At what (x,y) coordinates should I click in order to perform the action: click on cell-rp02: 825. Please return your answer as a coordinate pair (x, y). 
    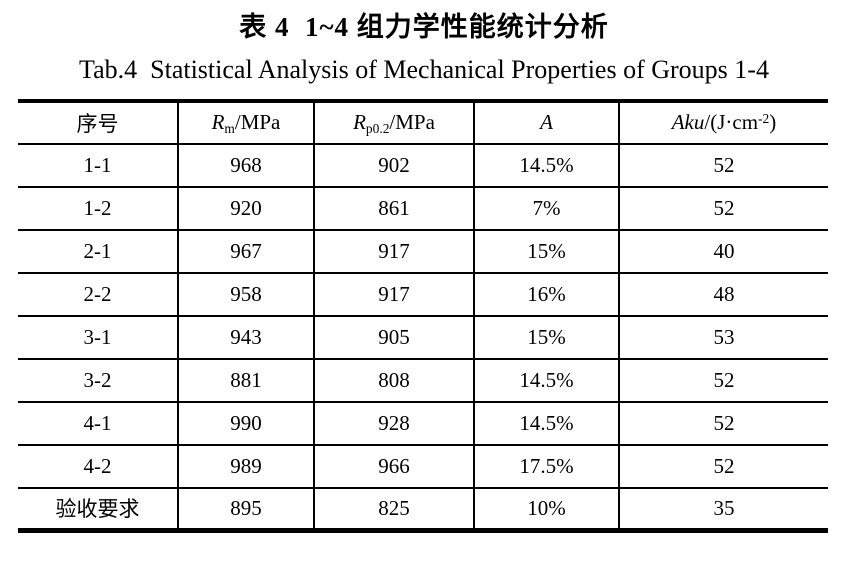
    Looking at the image, I should click on (394, 509).